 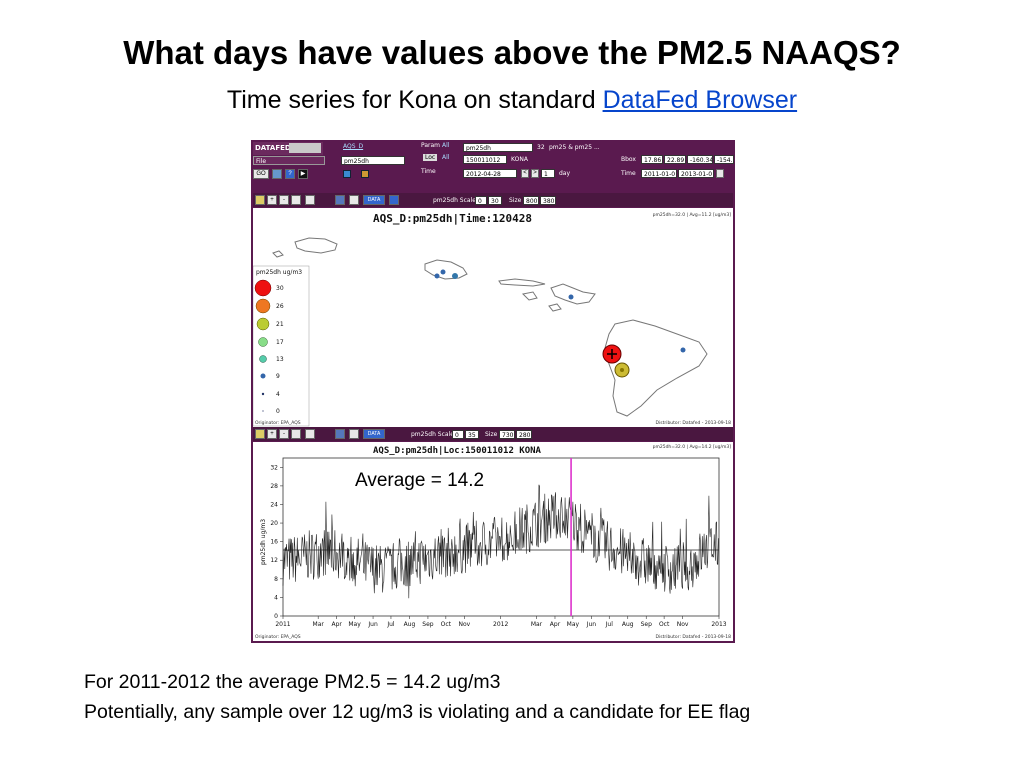 What do you see at coordinates (432, 434) in the screenshot?
I see `ts-scale-label: pm25dh Scale` at bounding box center [432, 434].